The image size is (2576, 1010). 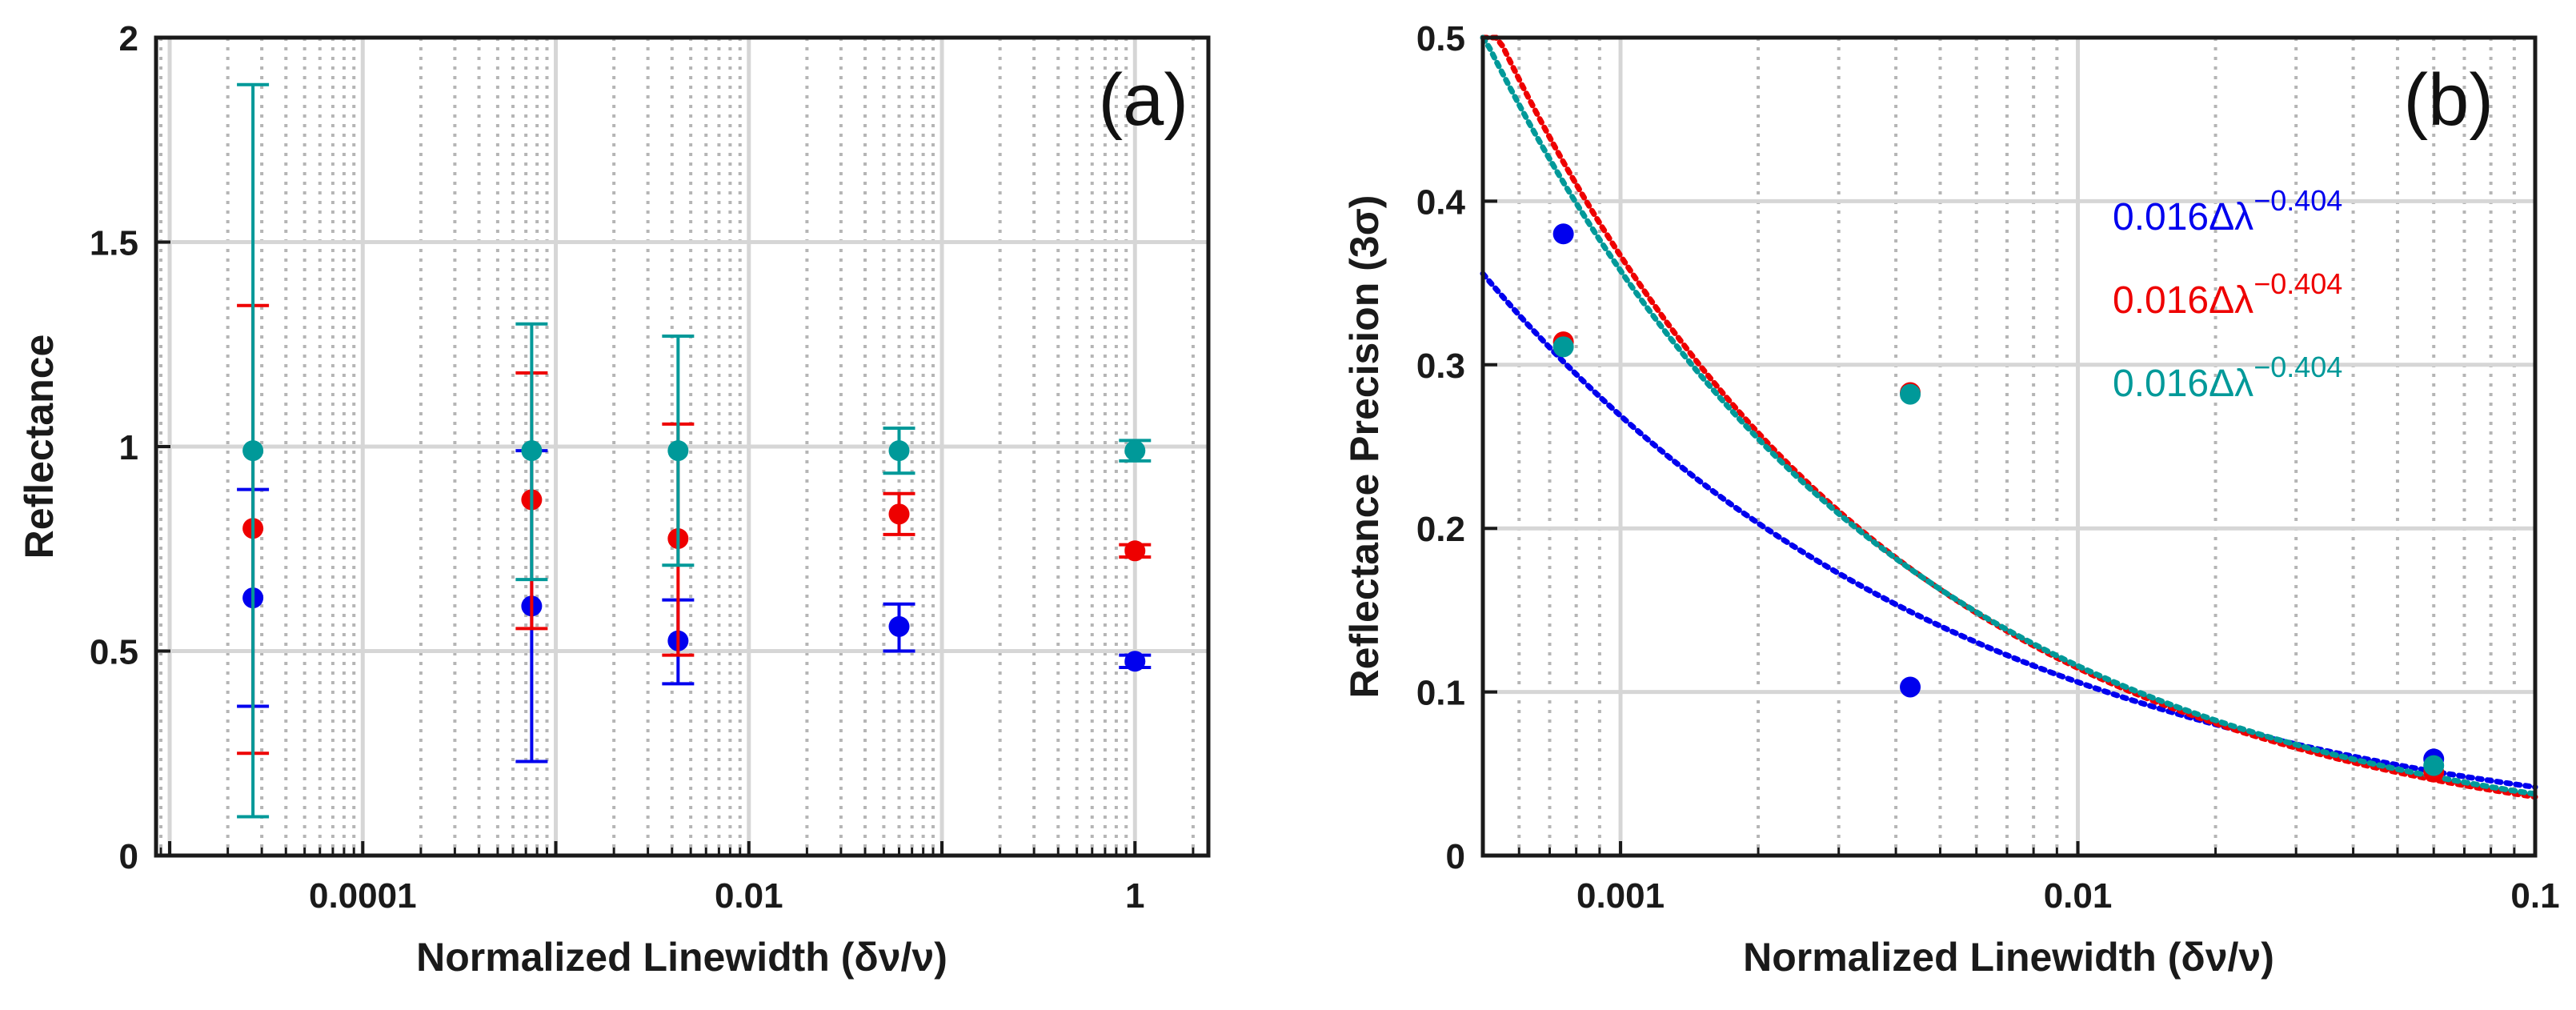 What do you see at coordinates (2534, 896) in the screenshot?
I see `x-tick-label-b: 0.1` at bounding box center [2534, 896].